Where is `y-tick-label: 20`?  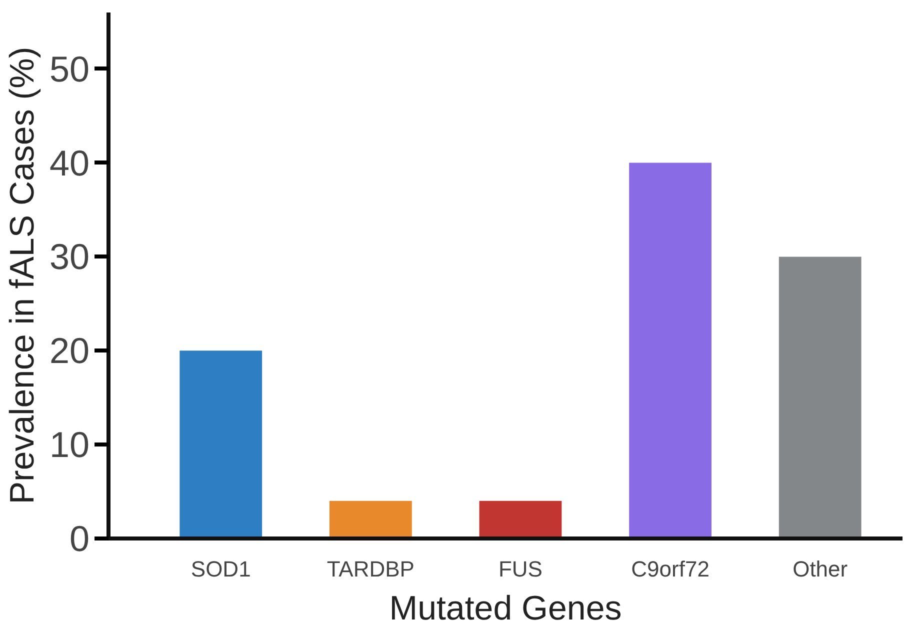 y-tick-label: 20 is located at coordinates (69, 351).